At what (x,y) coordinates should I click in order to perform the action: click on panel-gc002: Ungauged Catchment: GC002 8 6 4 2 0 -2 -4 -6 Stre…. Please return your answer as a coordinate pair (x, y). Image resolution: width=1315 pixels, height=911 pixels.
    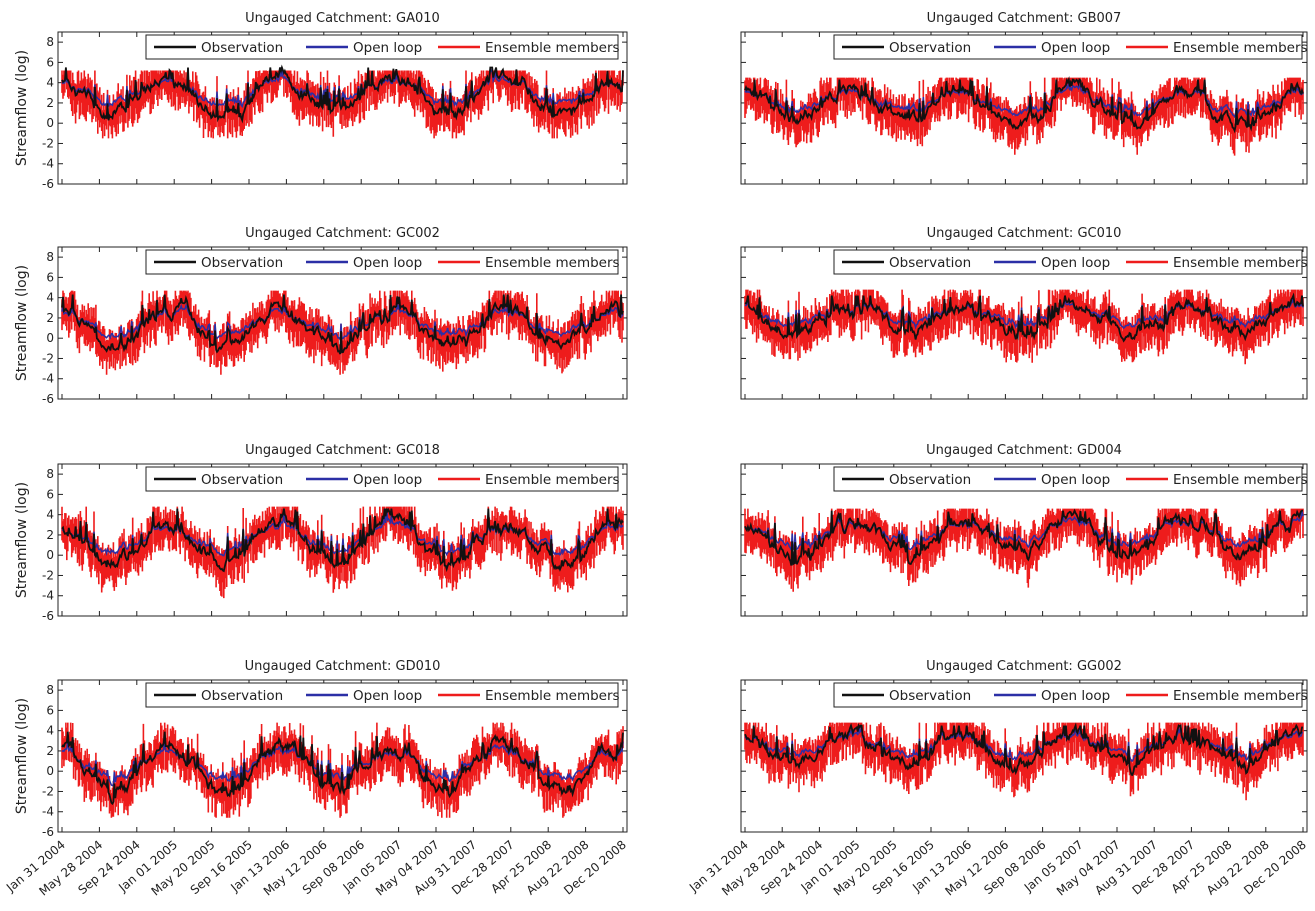
    Looking at the image, I should click on (321, 316).